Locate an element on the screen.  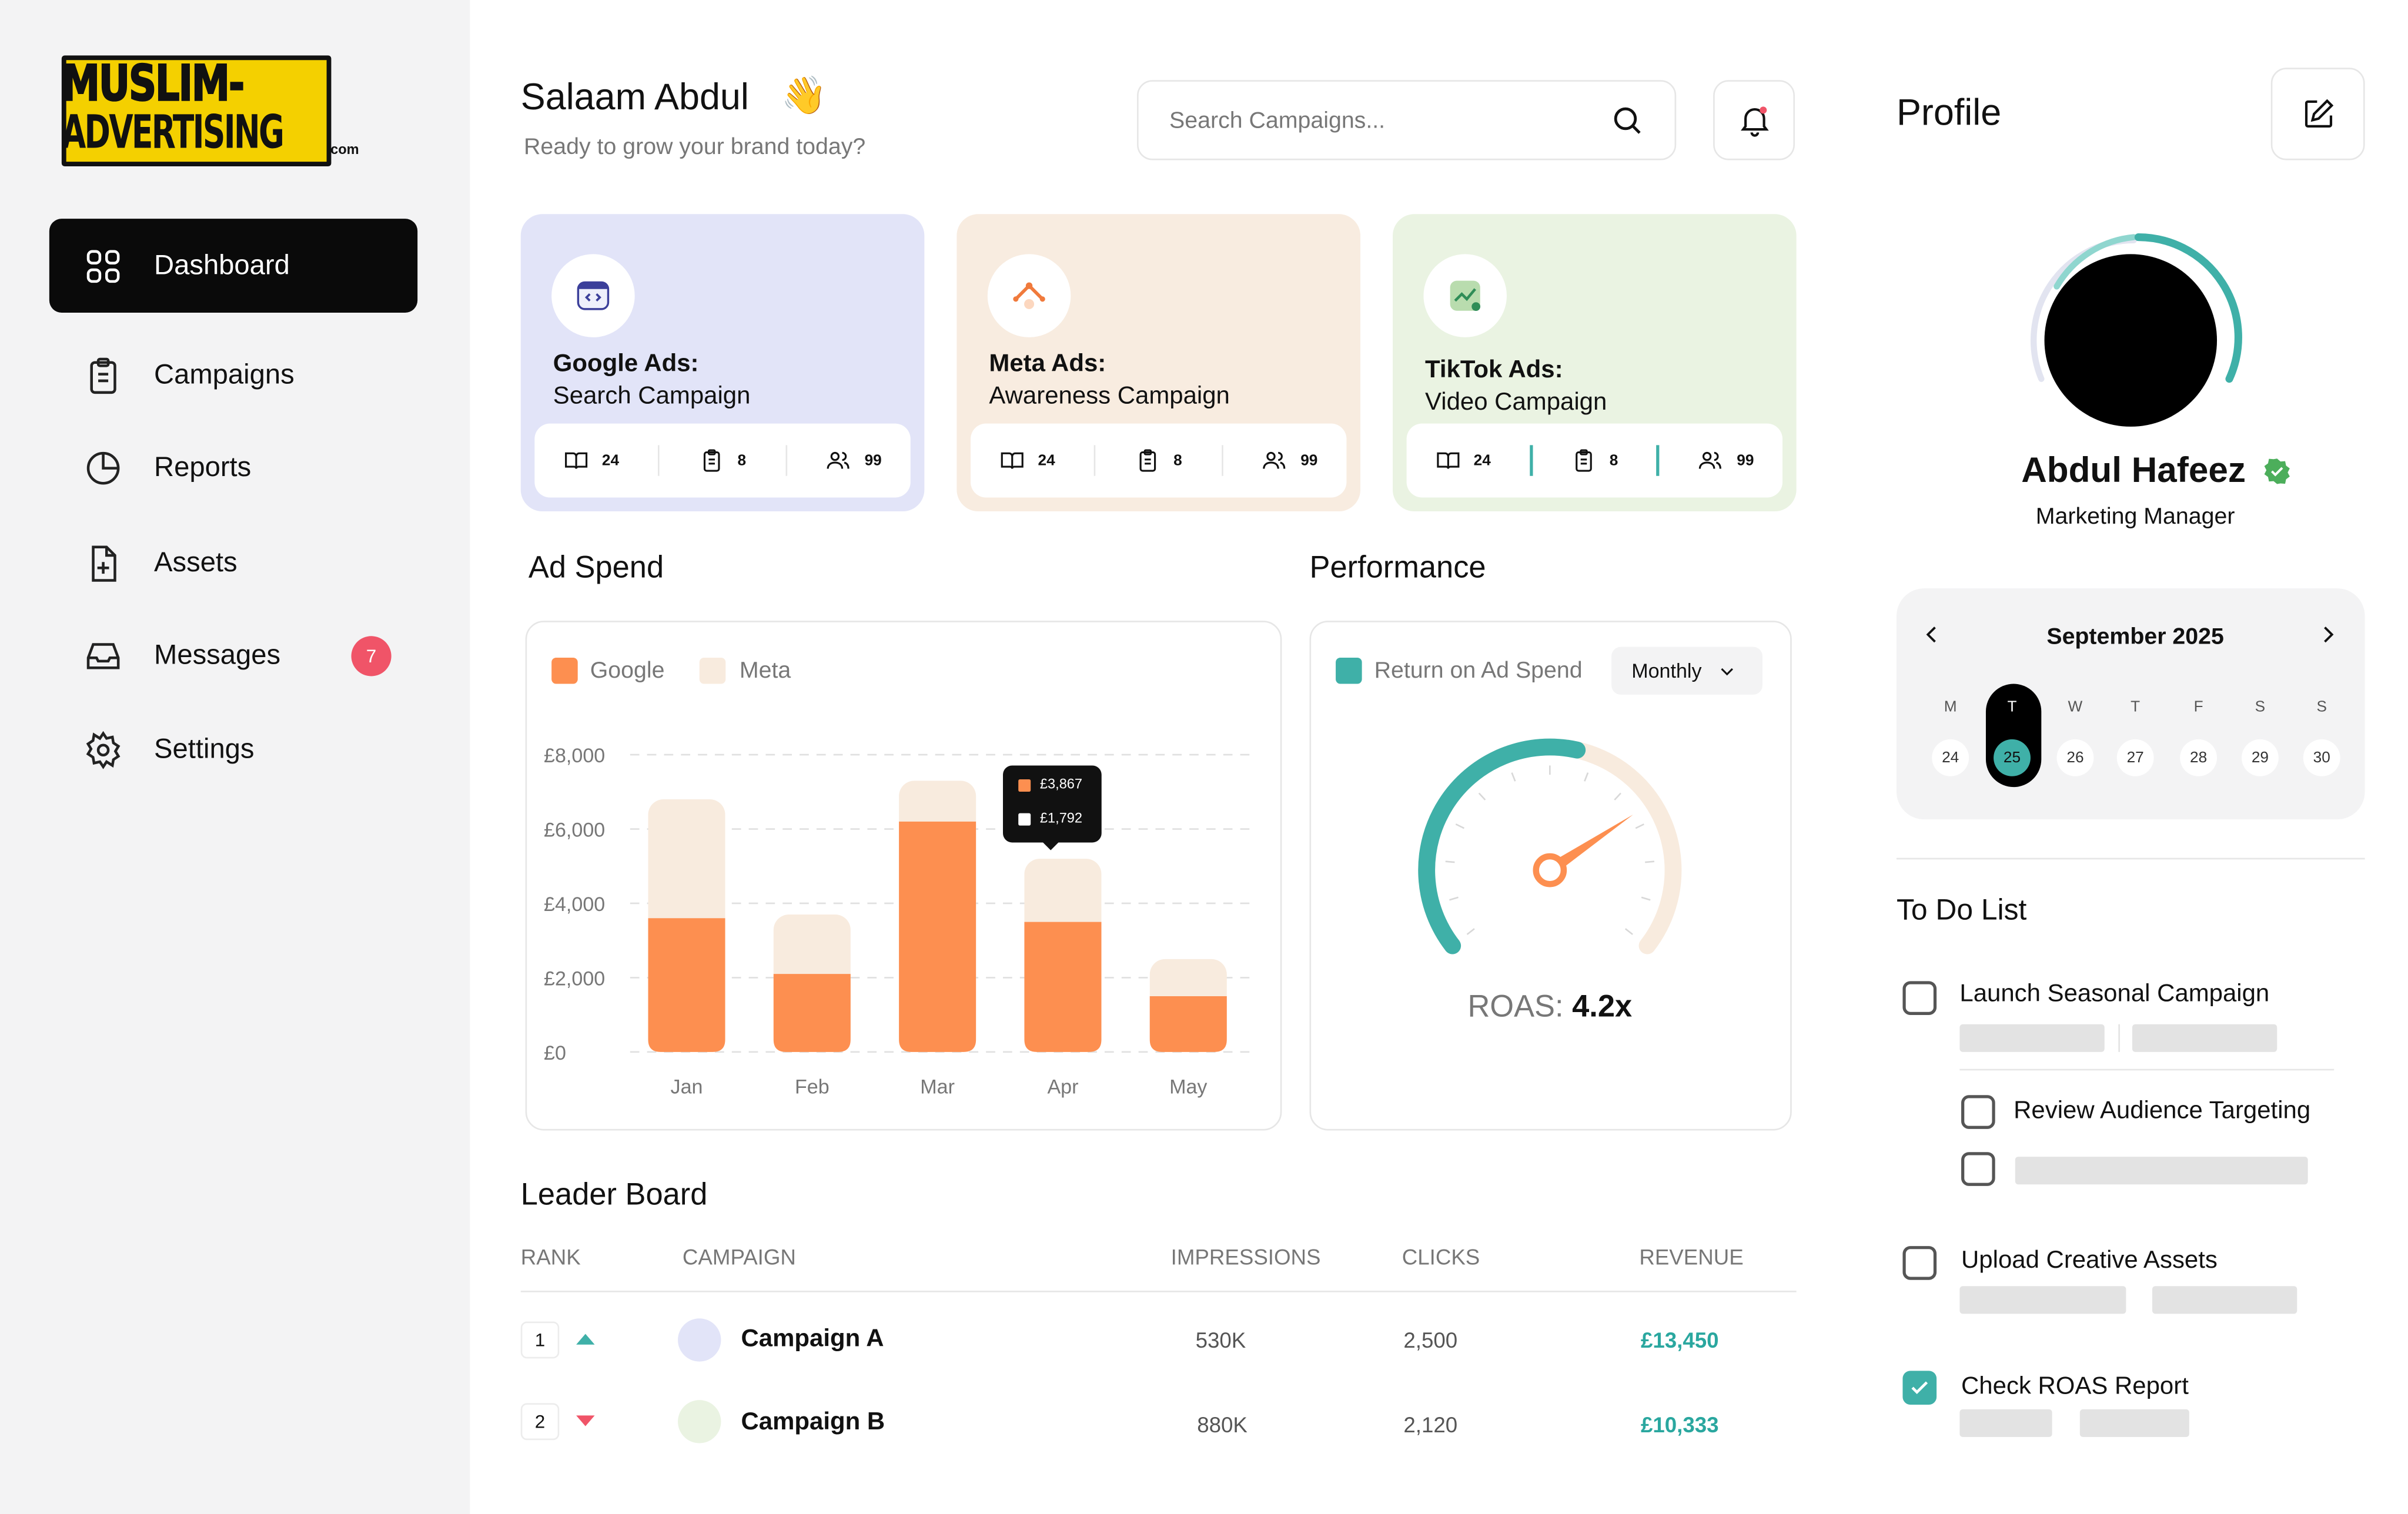
column-header-impressions: IMPRESSIONS is located at coordinates (1245, 1257).